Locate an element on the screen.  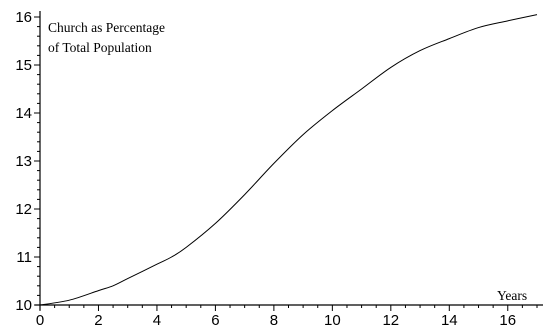
y-tick-label: 15 is located at coordinates (23, 65).